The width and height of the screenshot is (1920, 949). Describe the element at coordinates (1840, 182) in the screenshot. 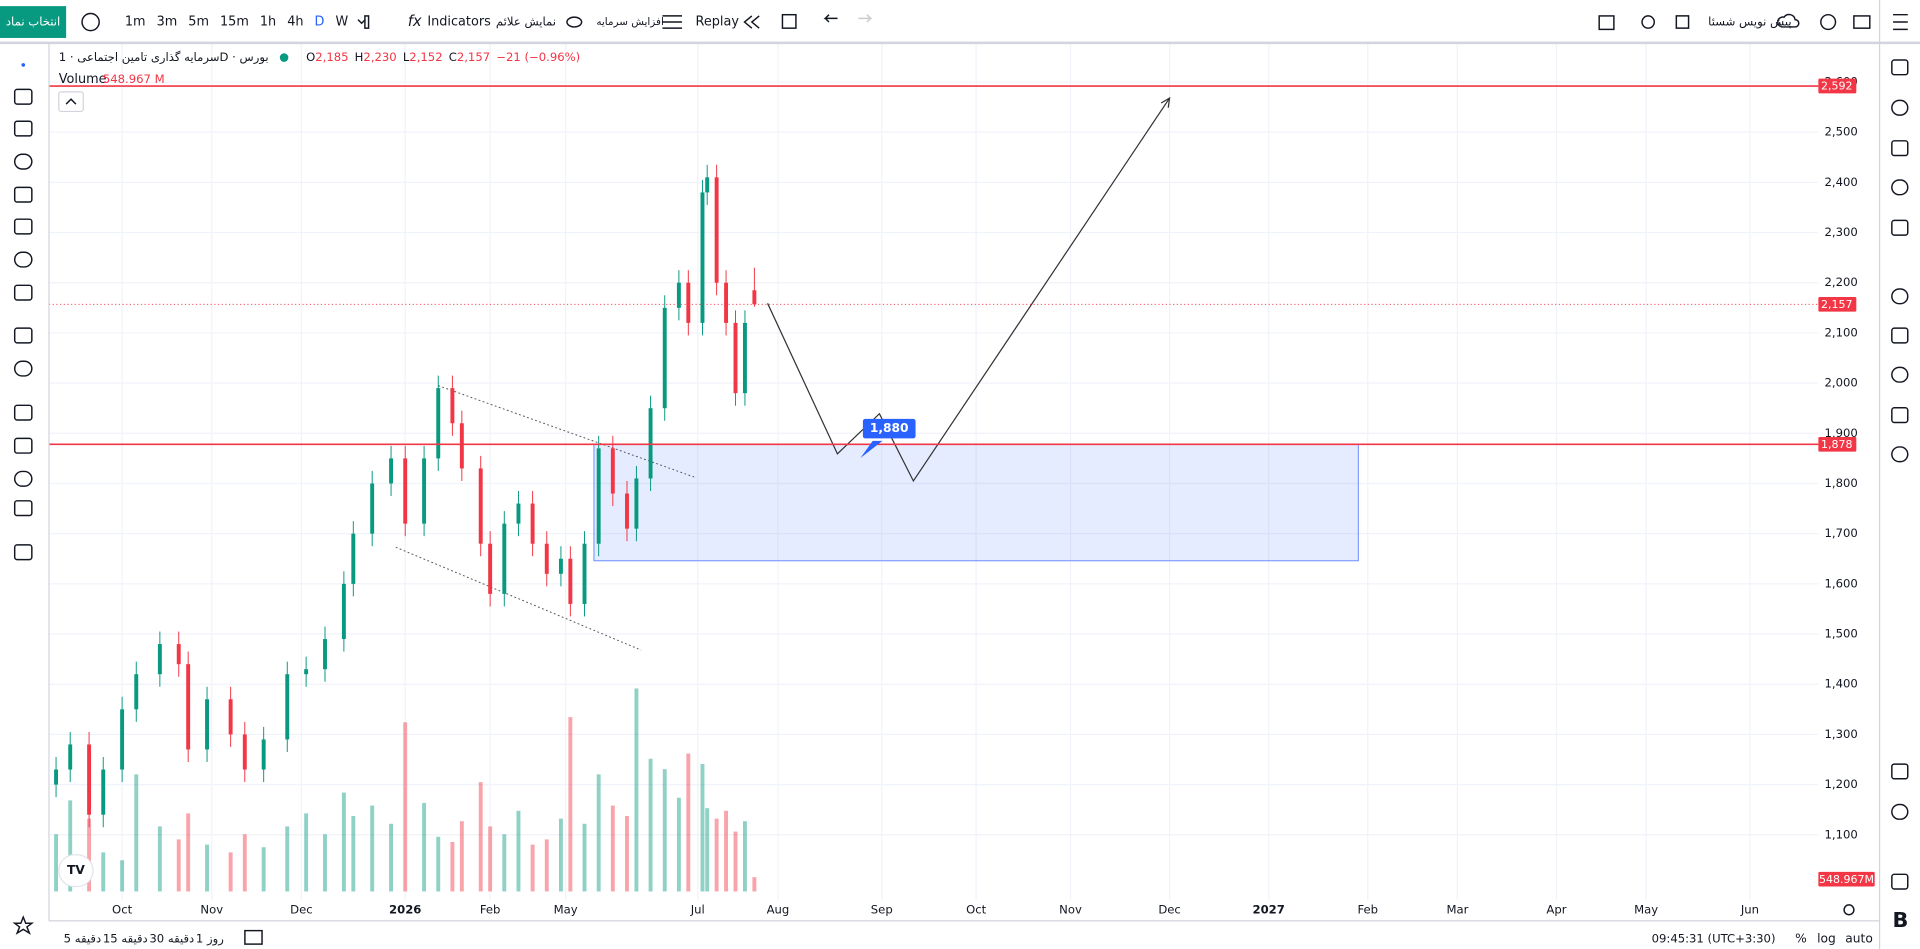

I see `y-tick-label: 2,400` at that location.